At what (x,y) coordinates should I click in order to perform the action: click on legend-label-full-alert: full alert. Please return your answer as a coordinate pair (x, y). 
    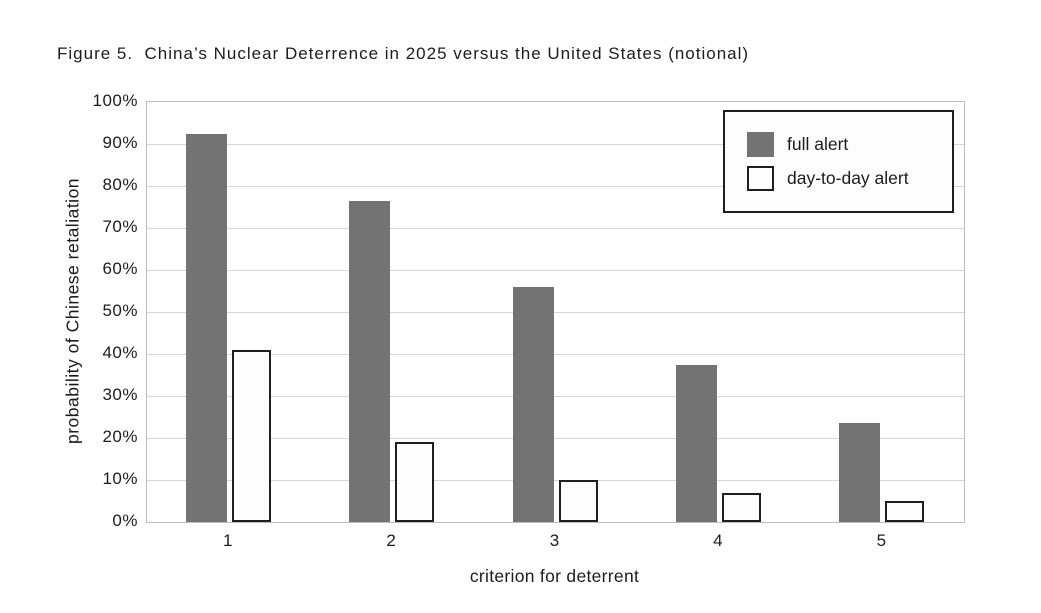
    Looking at the image, I should click on (818, 144).